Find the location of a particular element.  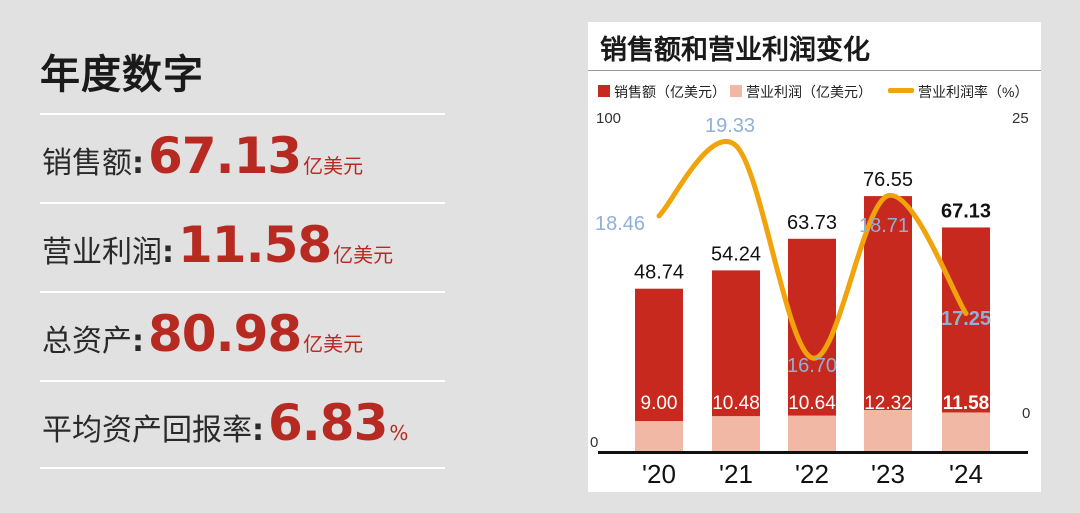

margin-data-label: 16.70 is located at coordinates (812, 366).